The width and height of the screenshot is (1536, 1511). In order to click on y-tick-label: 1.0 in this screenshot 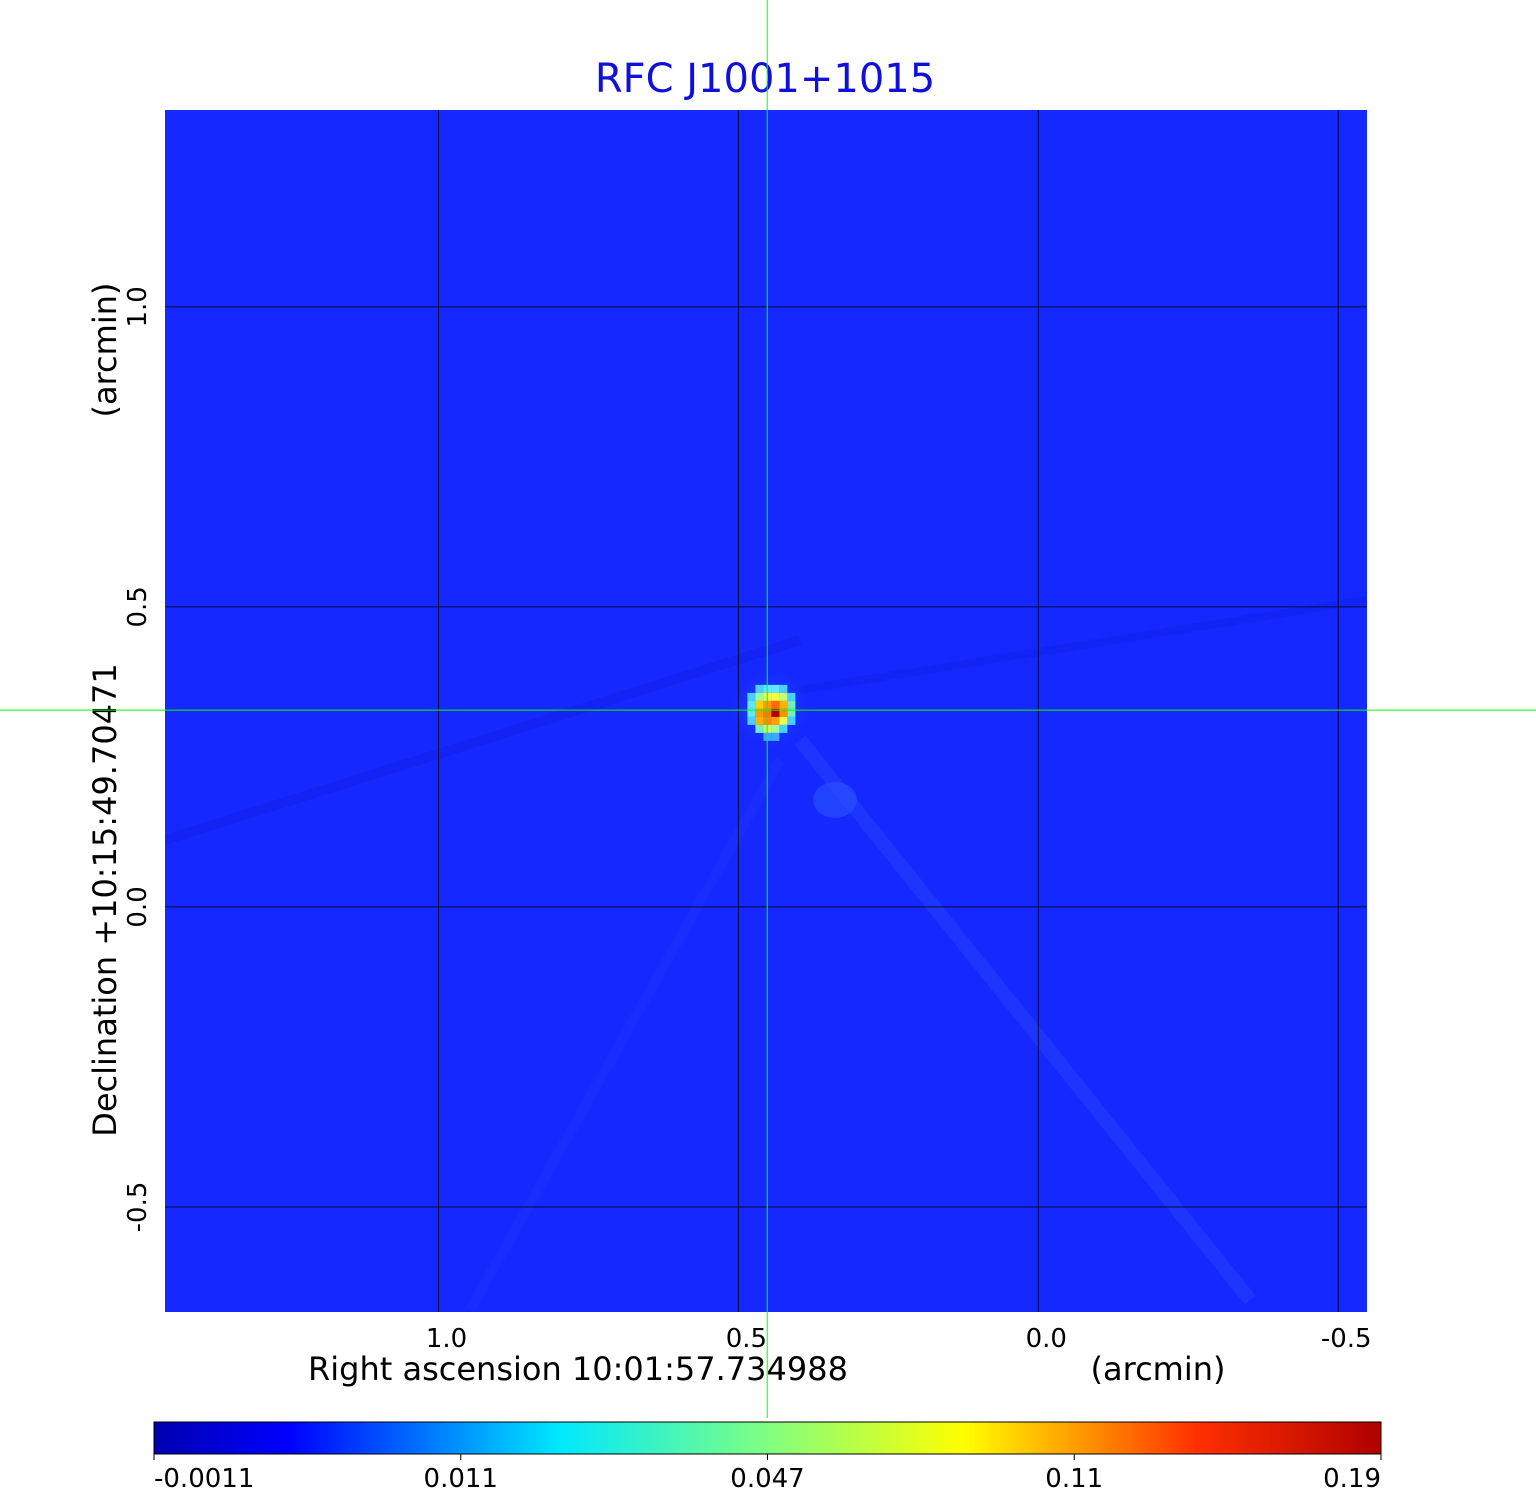, I will do `click(138, 306)`.